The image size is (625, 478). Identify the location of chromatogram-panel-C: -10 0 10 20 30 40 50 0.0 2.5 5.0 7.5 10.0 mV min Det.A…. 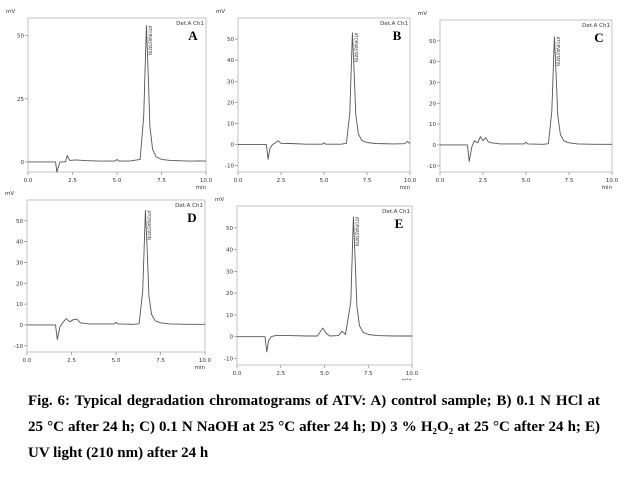
(518, 101).